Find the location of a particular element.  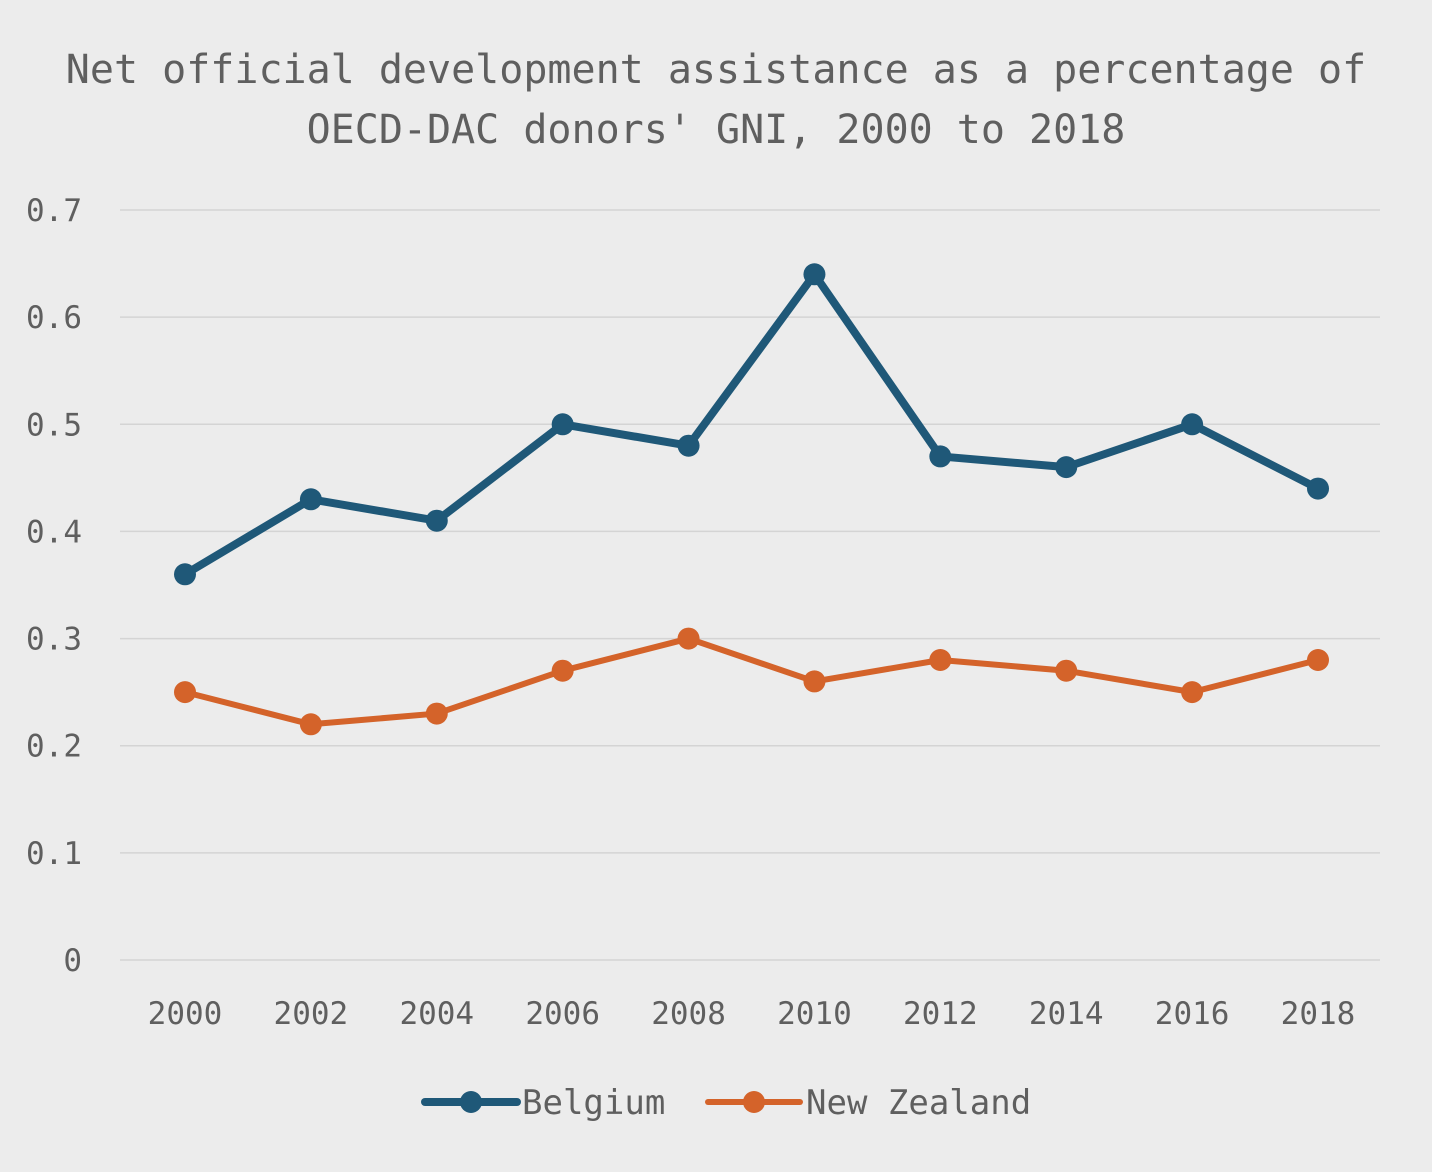

x-axis-ticks: 2000 2002 2004 2006 2008 2010 2012 2014 2016 2018 is located at coordinates (752, 1014).